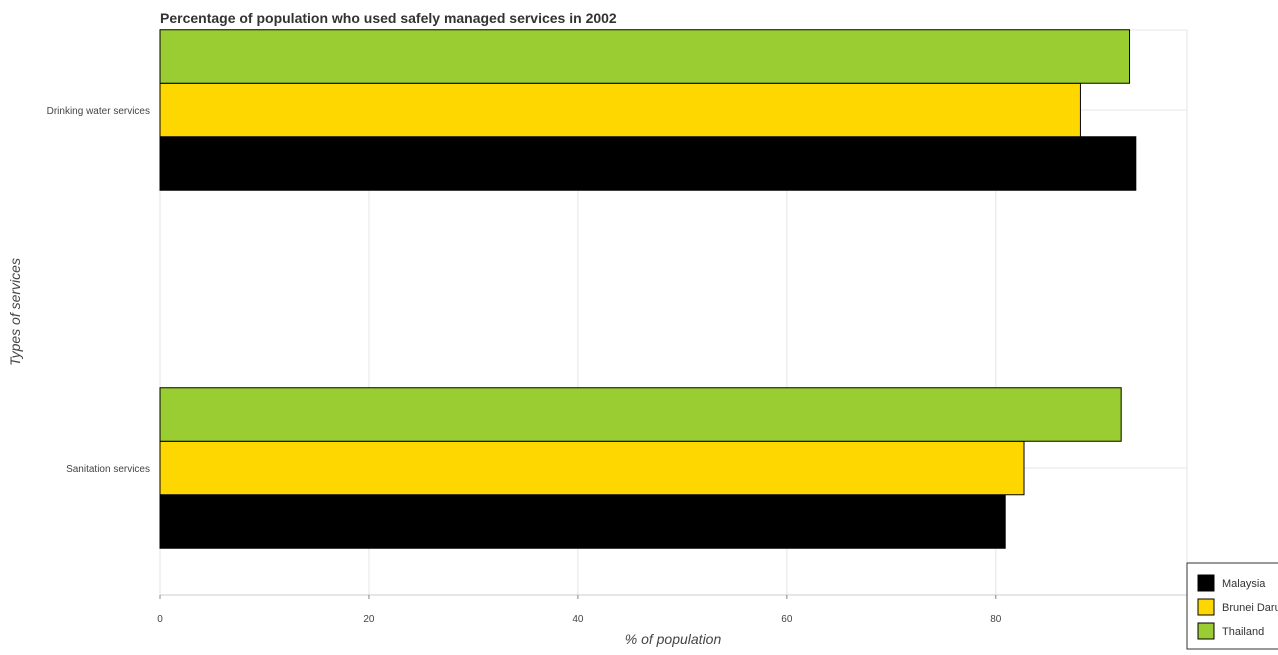 The image size is (1278, 655). I want to click on x-tick-label: 20, so click(369, 619).